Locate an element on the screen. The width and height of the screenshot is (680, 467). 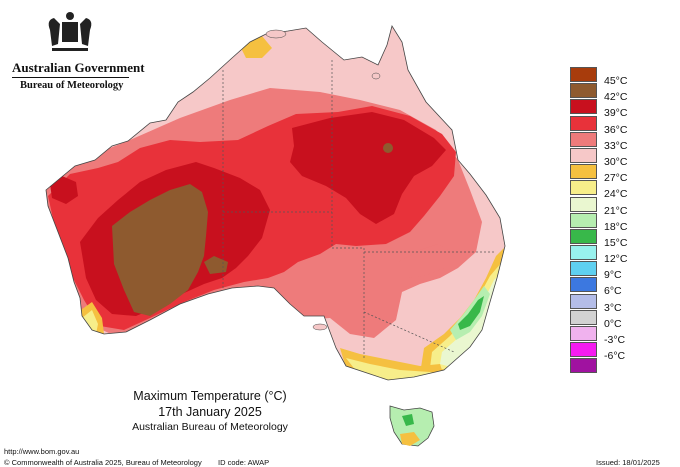
tasmania is located at coordinates (412, 426).